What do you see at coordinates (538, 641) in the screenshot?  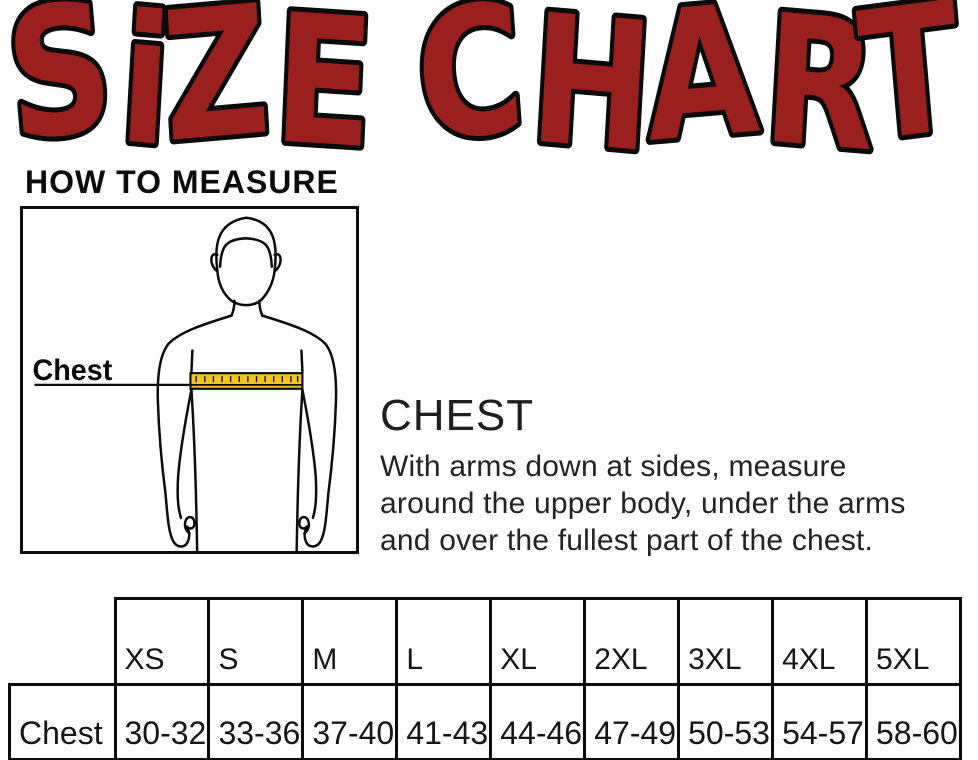 I see `size-header-xl: XL` at bounding box center [538, 641].